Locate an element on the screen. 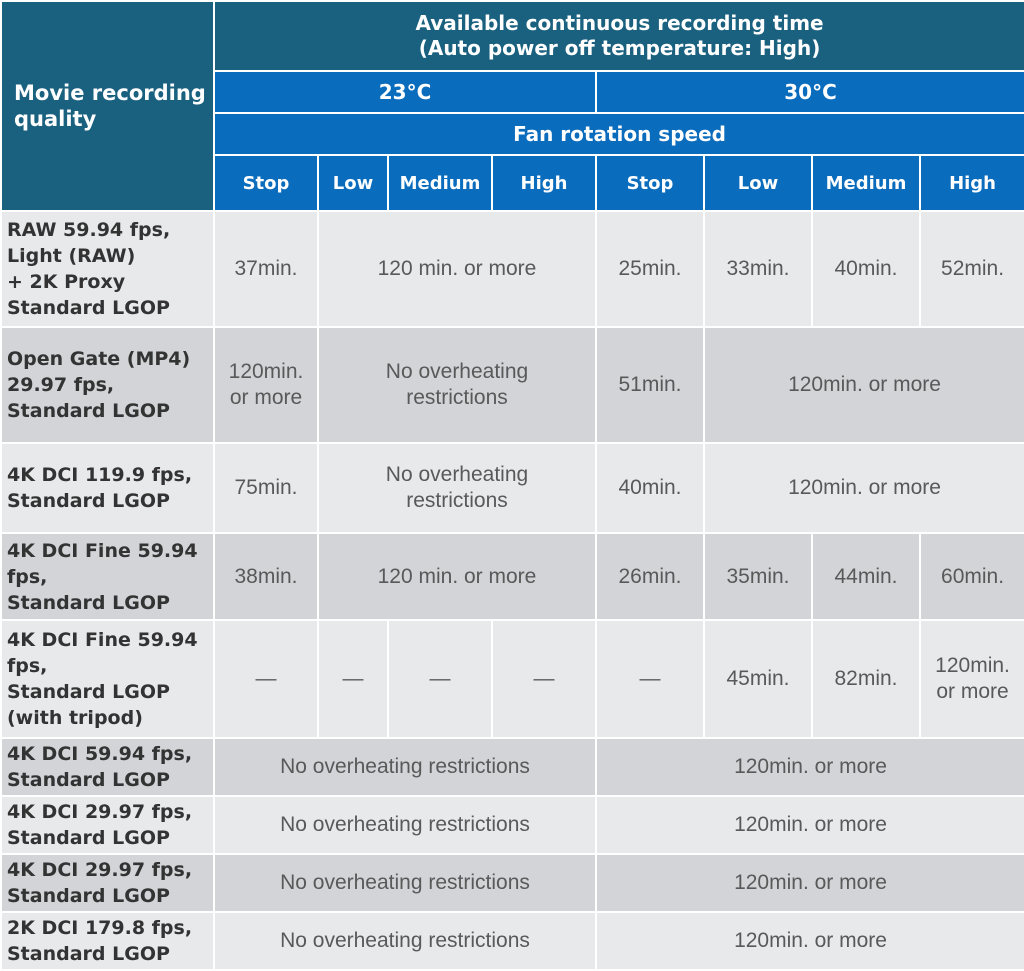 The width and height of the screenshot is (1024, 971). cell-30-high: 60min. is located at coordinates (971, 576).